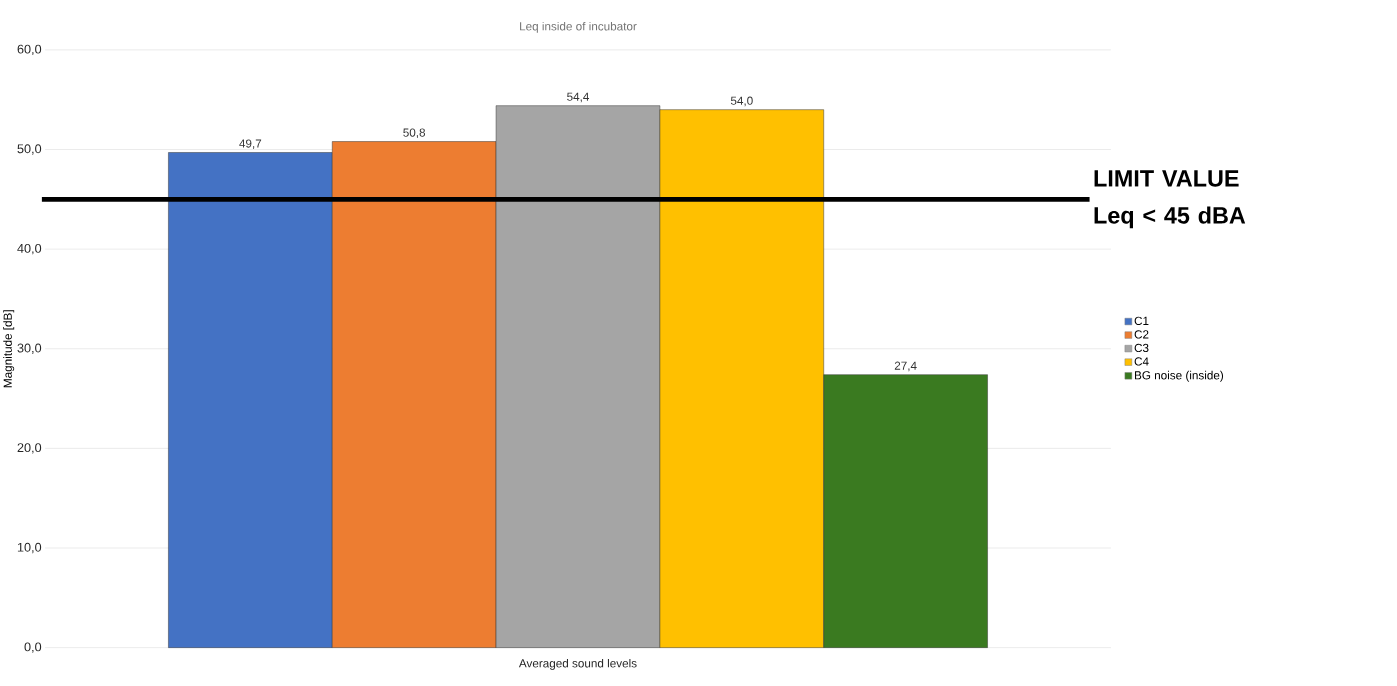 This screenshot has height=686, width=1397. Describe the element at coordinates (1141, 347) in the screenshot. I see `legend-label: C3` at that location.